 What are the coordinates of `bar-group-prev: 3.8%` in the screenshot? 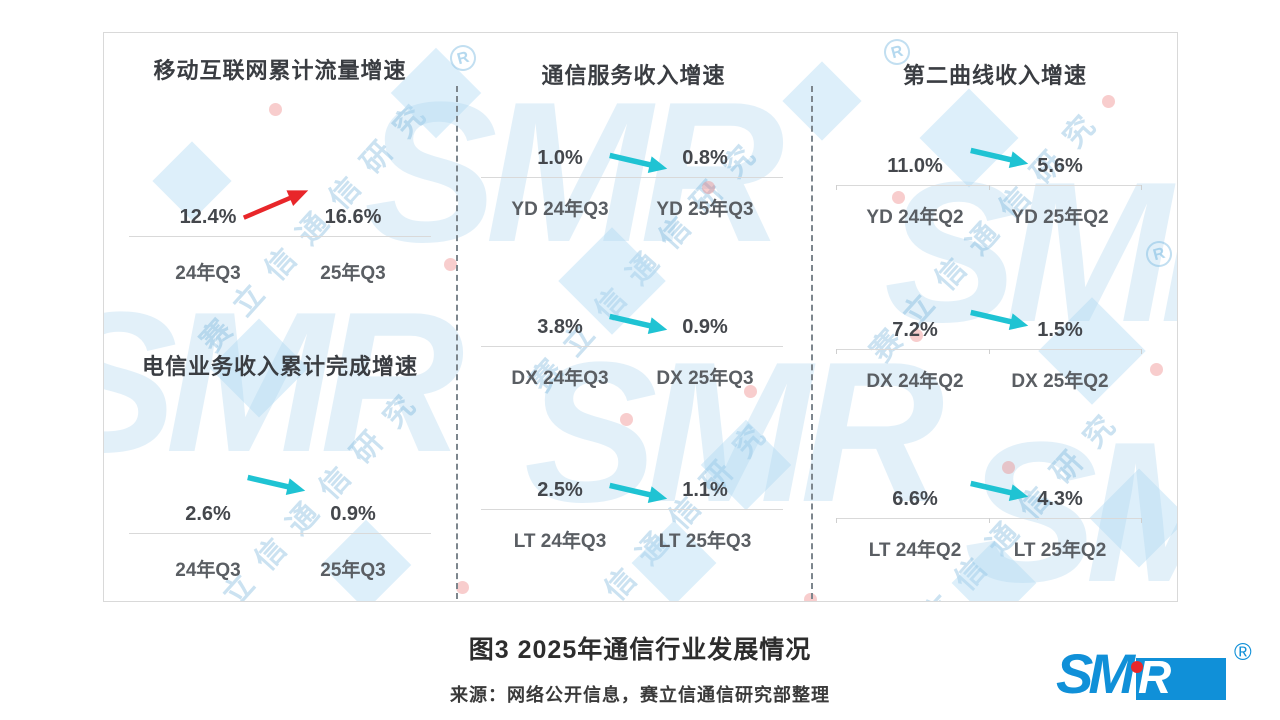 It's located at (560, 331).